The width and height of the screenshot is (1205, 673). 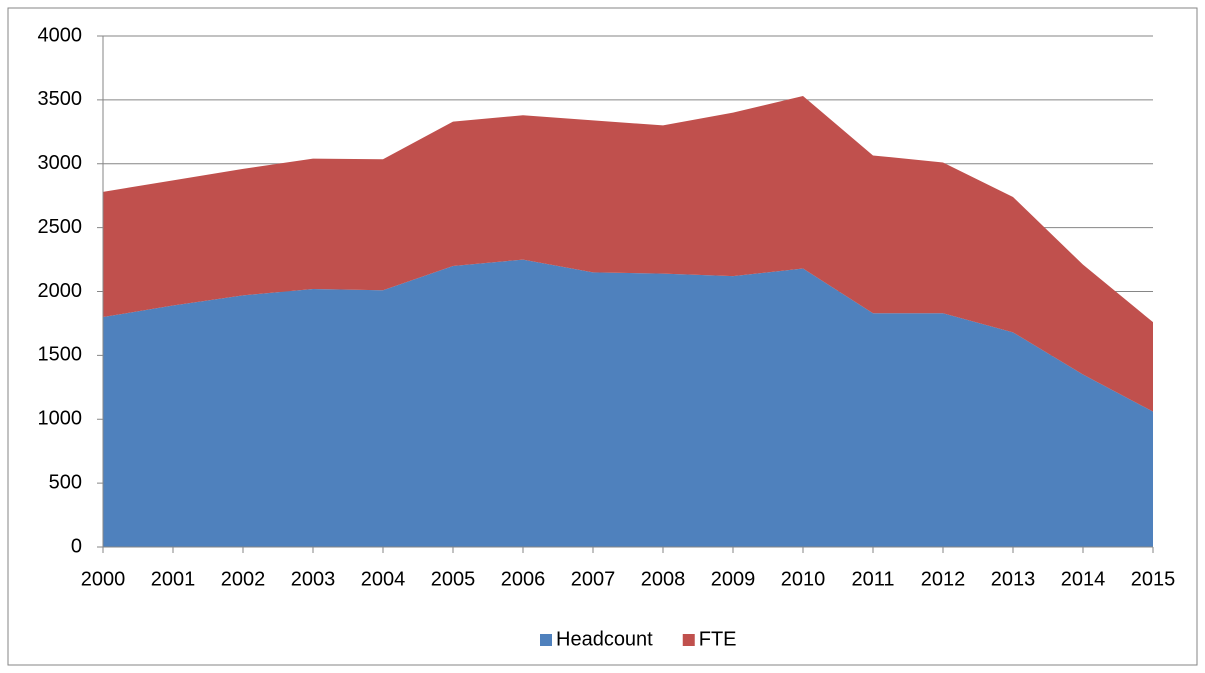 I want to click on x-tick-label: 2011, so click(x=872, y=579).